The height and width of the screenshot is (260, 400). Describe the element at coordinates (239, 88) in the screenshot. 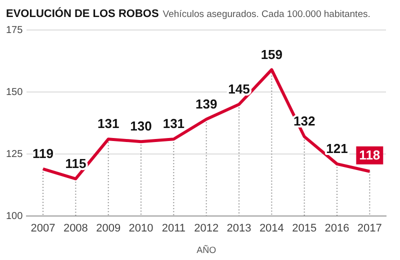

I see `data-label: 145` at that location.